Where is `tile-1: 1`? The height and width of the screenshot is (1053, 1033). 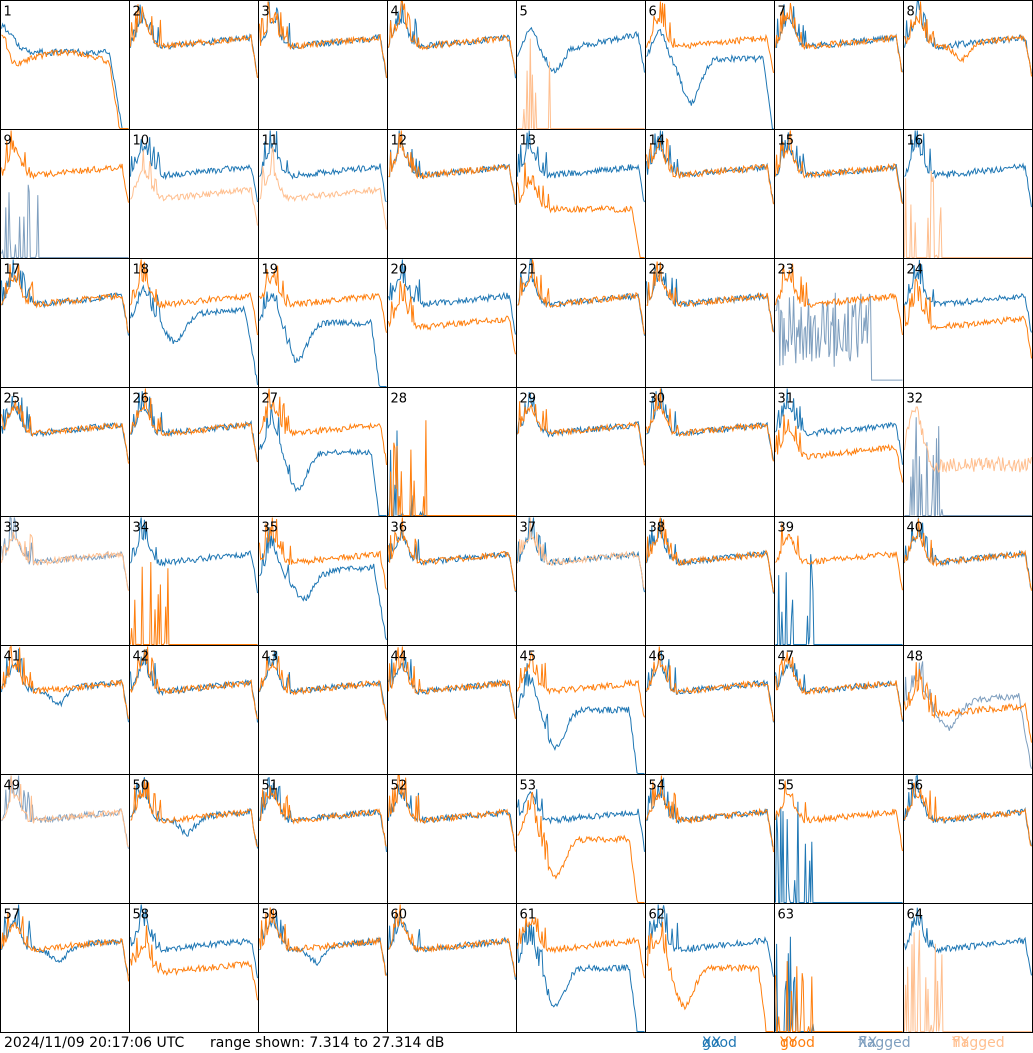
tile-1: 1 is located at coordinates (65, 65).